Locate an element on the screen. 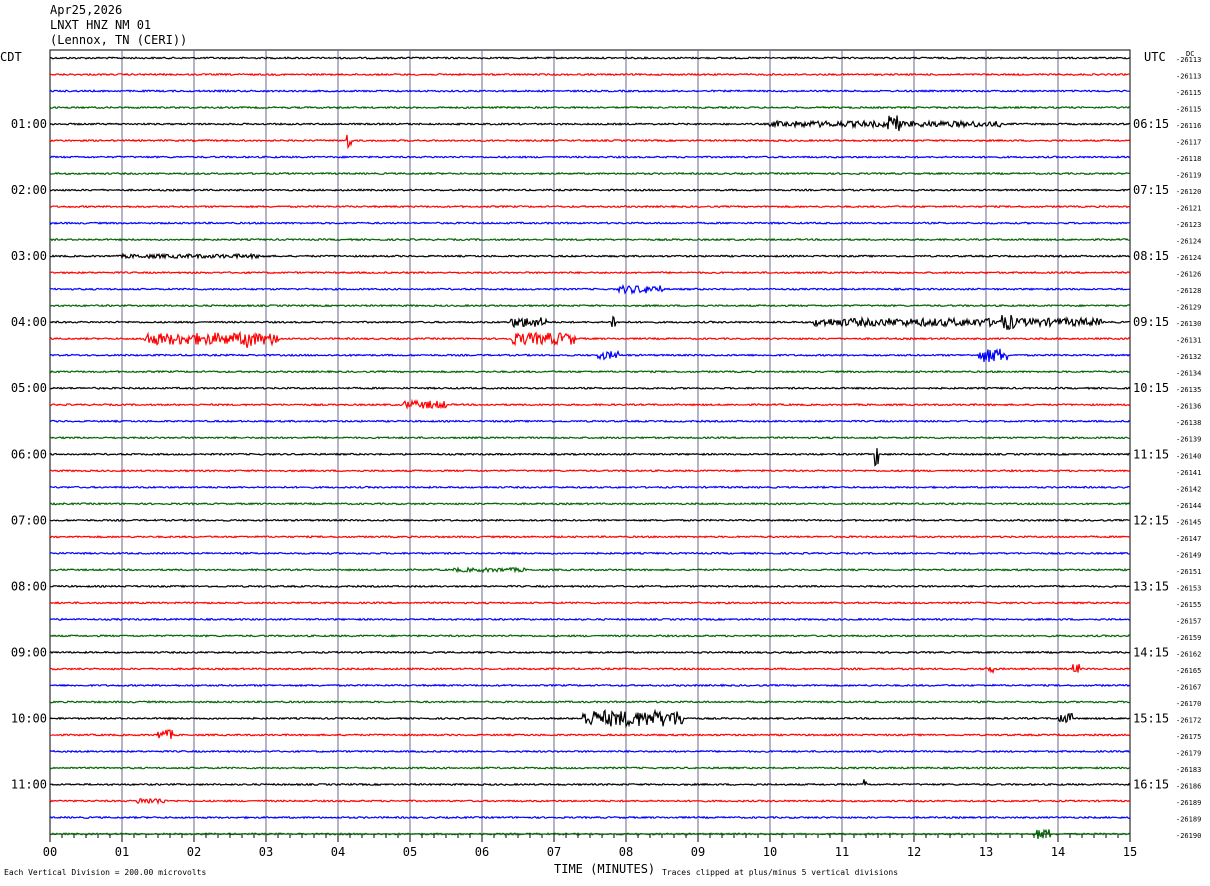 This screenshot has width=1210, height=886. x-tick-label: 08 is located at coordinates (626, 852).